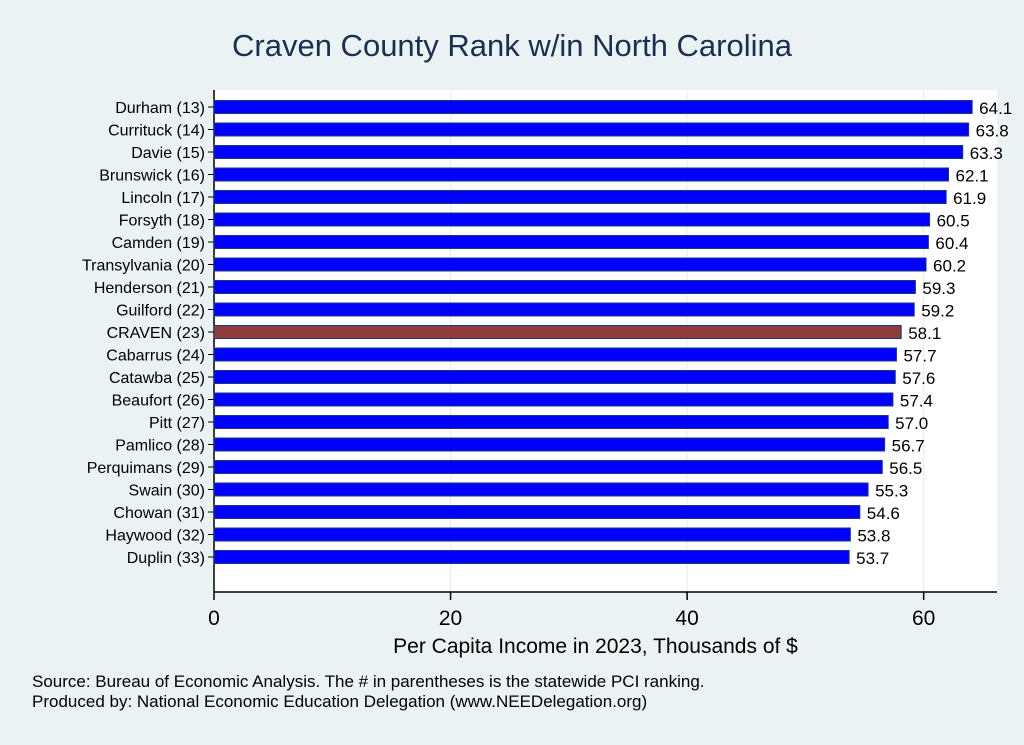  I want to click on value-label: 58.1, so click(924, 333).